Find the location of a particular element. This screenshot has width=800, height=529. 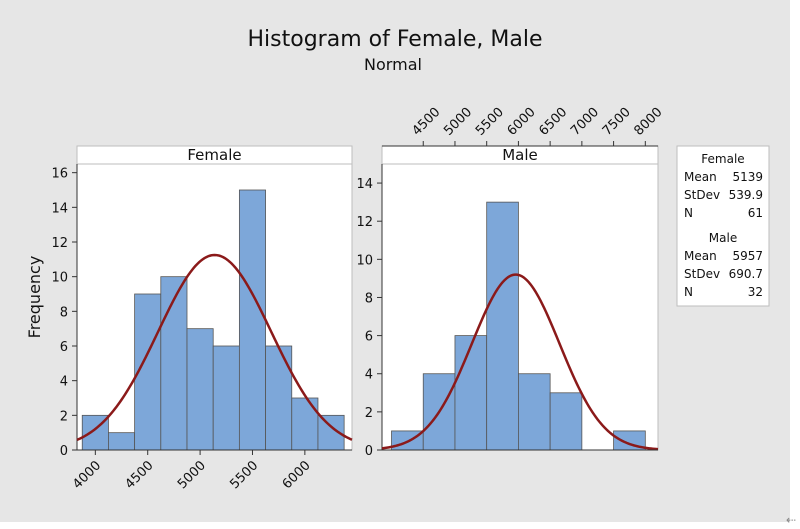

male-y-tick-label: 8 is located at coordinates (369, 298).